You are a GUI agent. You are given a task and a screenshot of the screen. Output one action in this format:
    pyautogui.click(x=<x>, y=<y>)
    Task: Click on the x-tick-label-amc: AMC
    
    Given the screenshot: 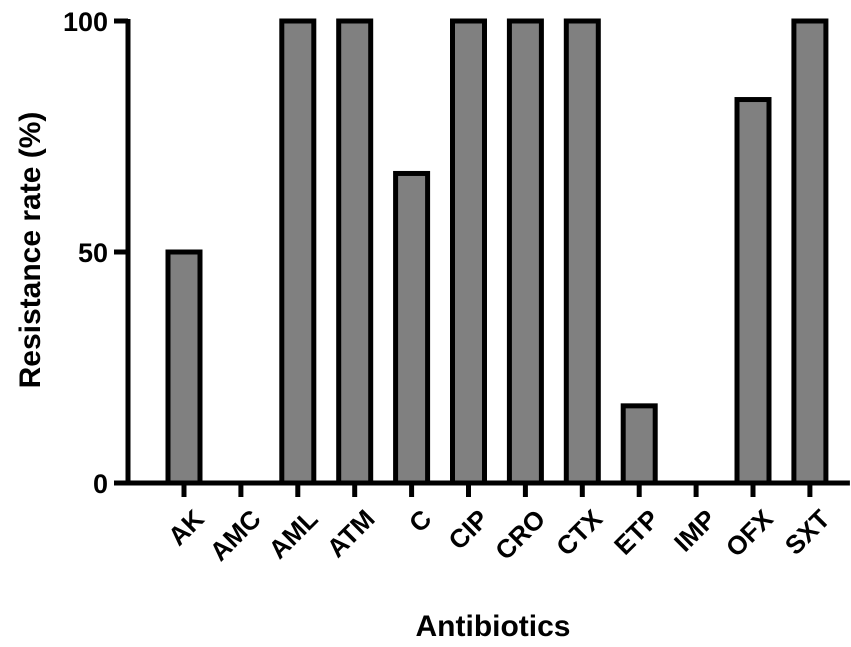 What is the action you would take?
    pyautogui.click(x=235, y=534)
    